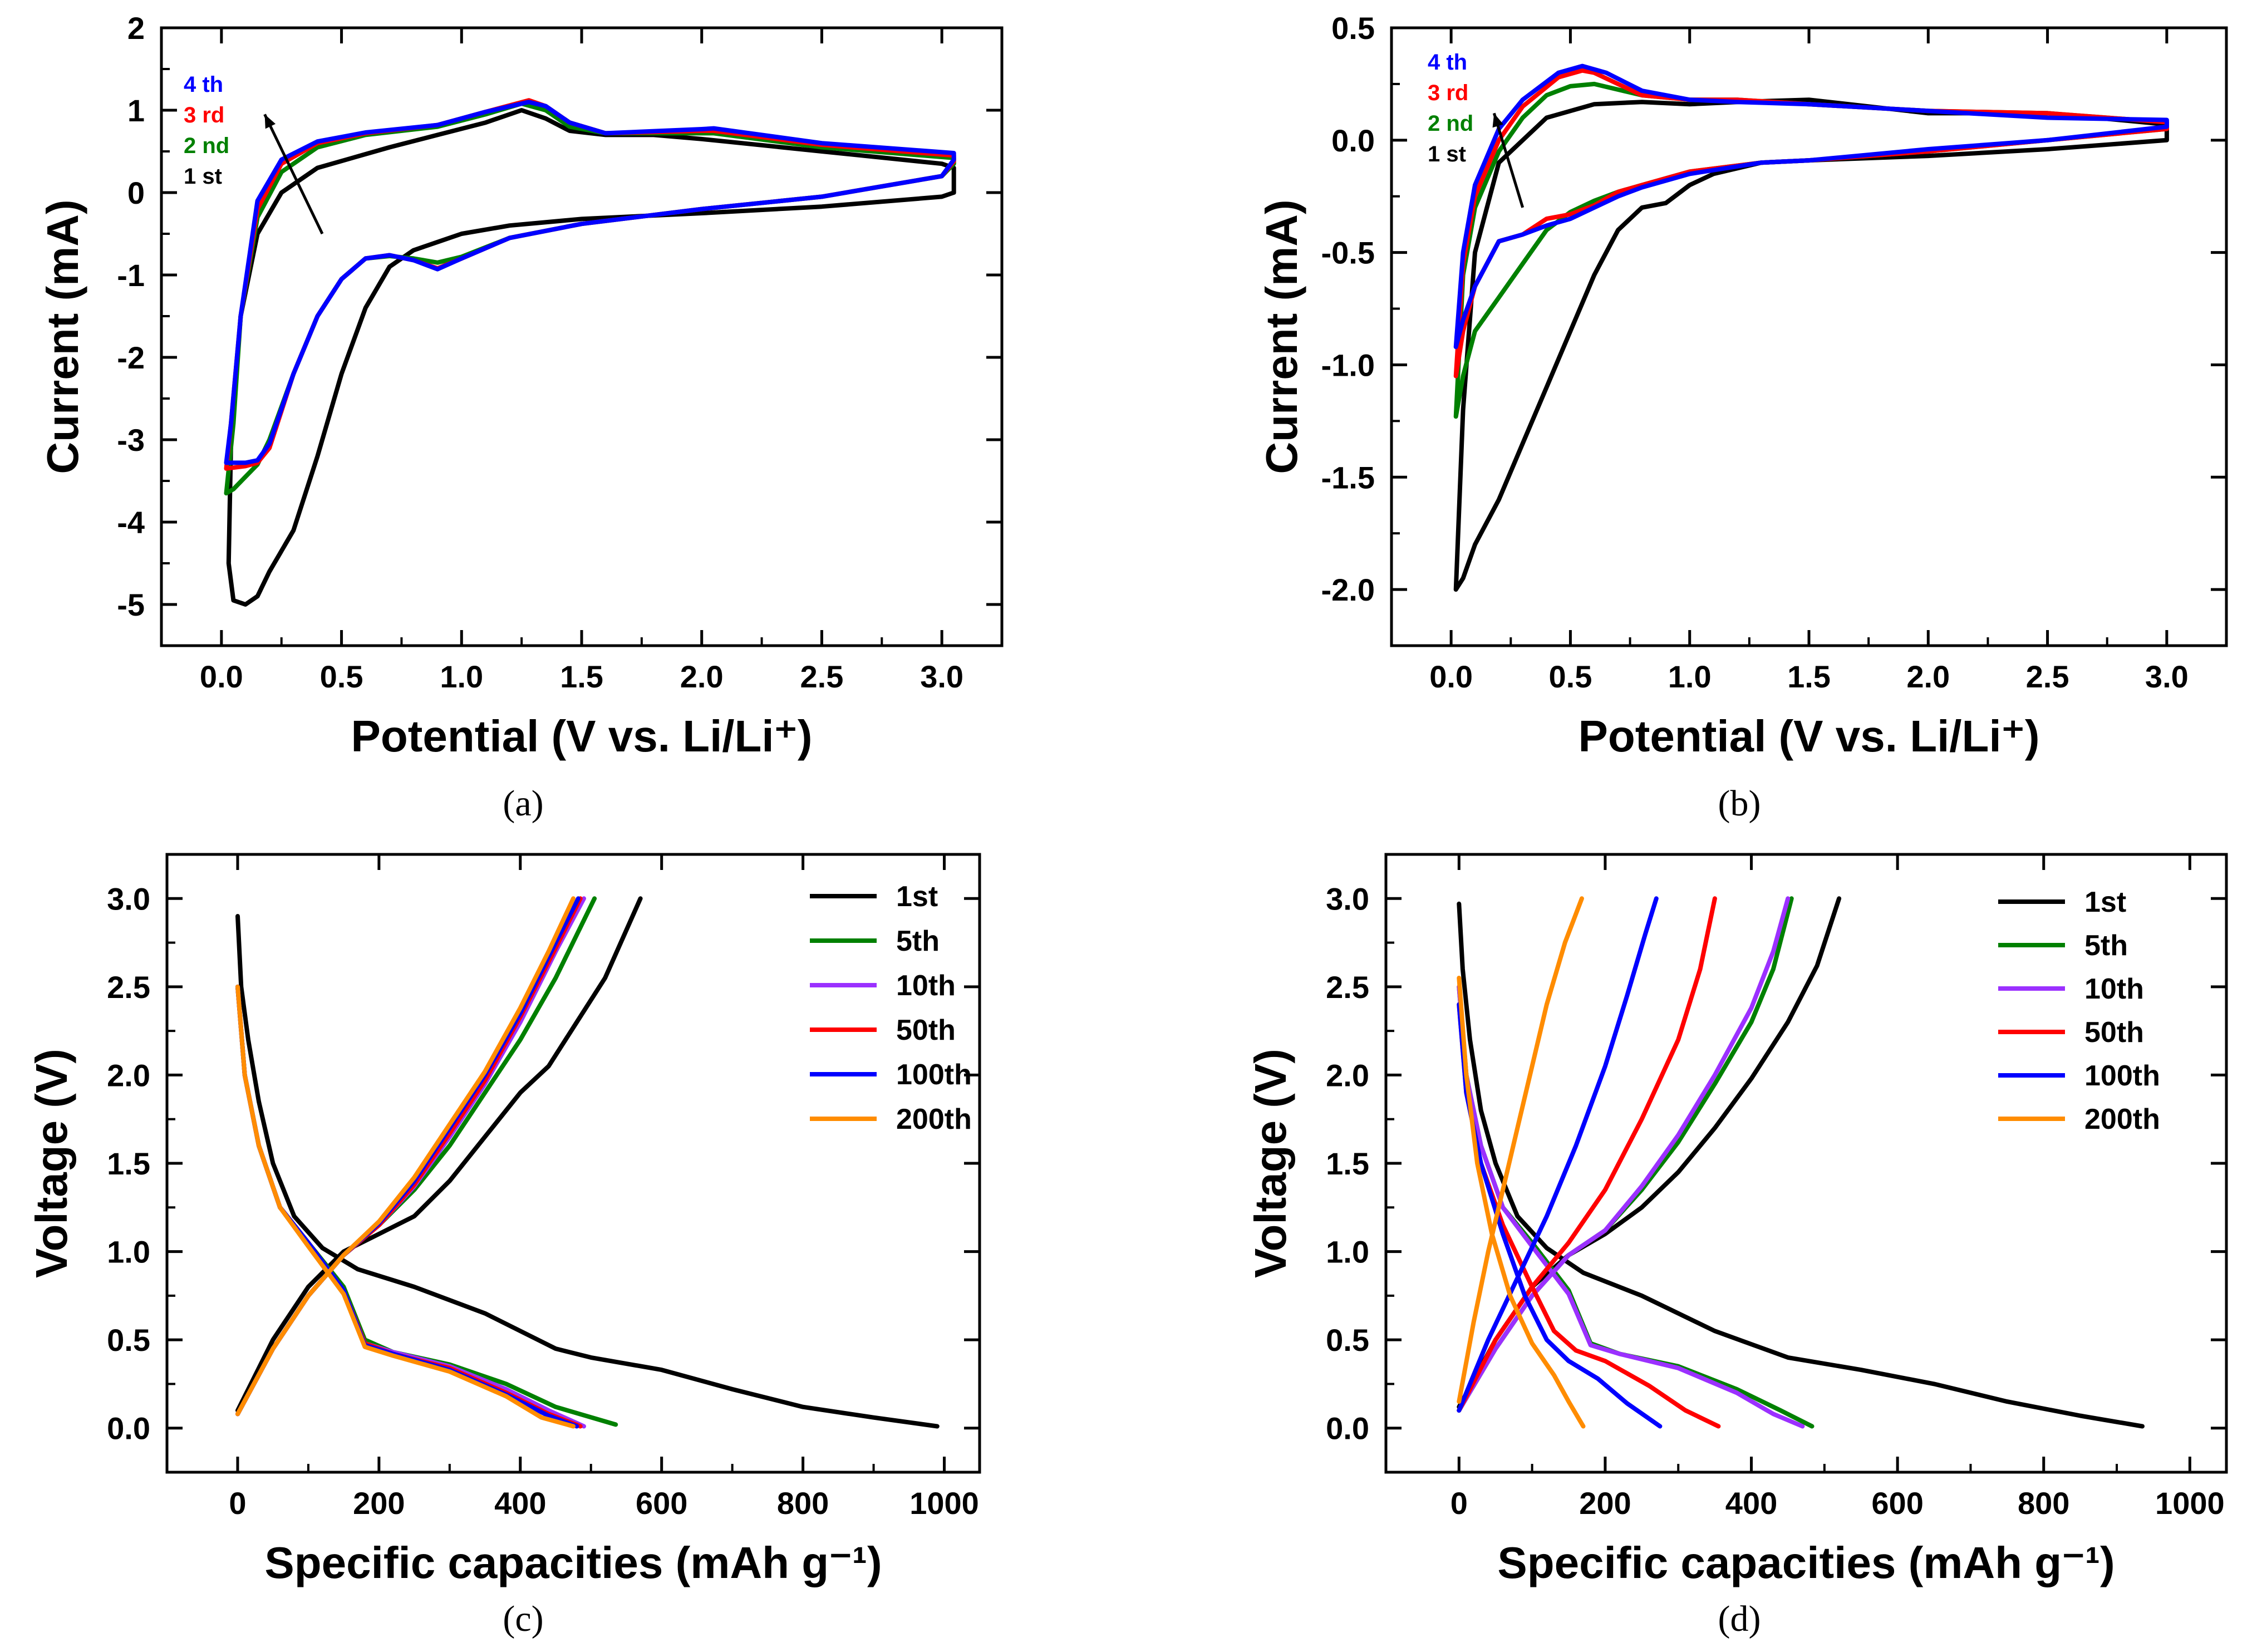 This screenshot has width=2252, height=1652. Describe the element at coordinates (1739, 804) in the screenshot. I see `panel-caption: (b)` at that location.